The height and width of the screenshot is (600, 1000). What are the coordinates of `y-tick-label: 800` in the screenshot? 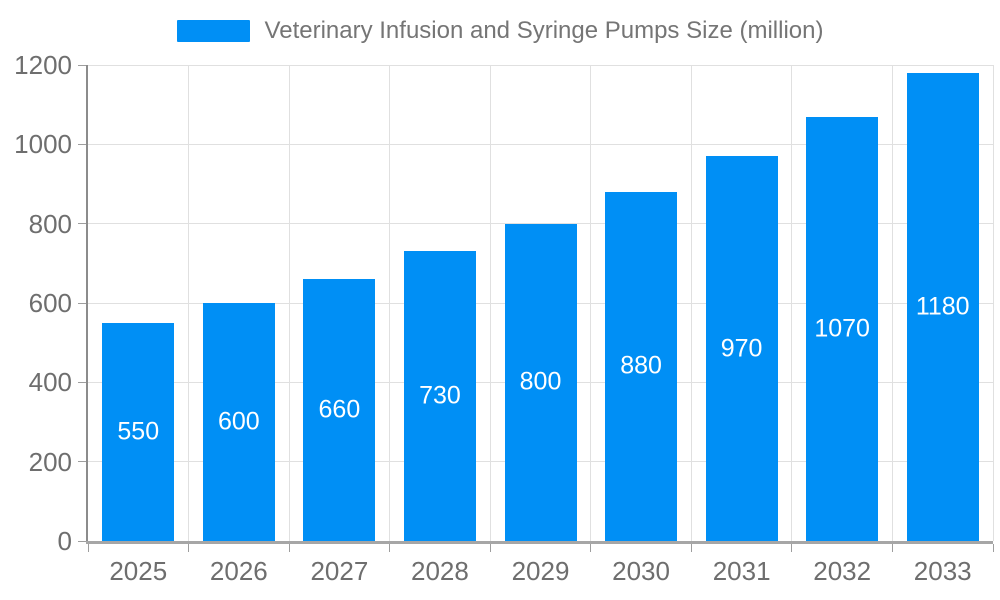 It's located at (50, 223).